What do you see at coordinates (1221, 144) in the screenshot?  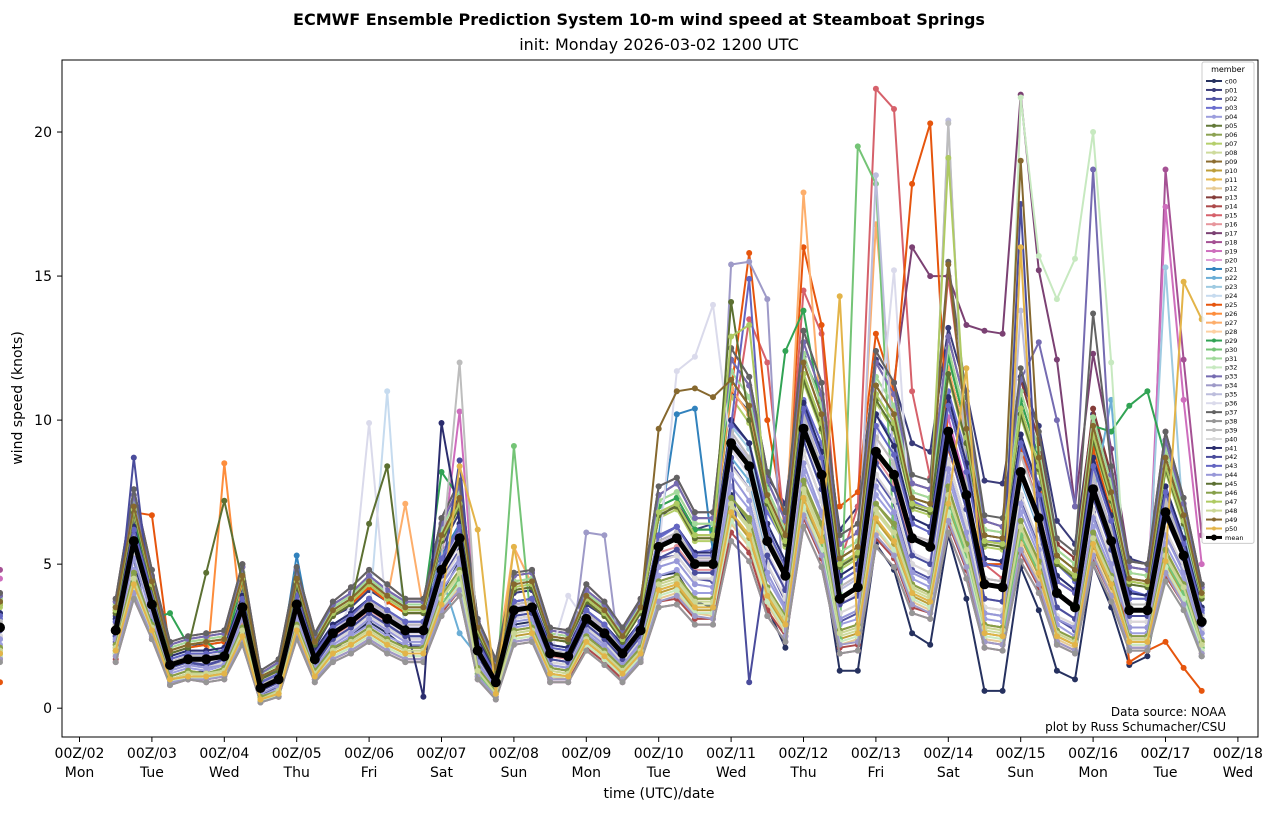 I see `legend-item: p07` at bounding box center [1221, 144].